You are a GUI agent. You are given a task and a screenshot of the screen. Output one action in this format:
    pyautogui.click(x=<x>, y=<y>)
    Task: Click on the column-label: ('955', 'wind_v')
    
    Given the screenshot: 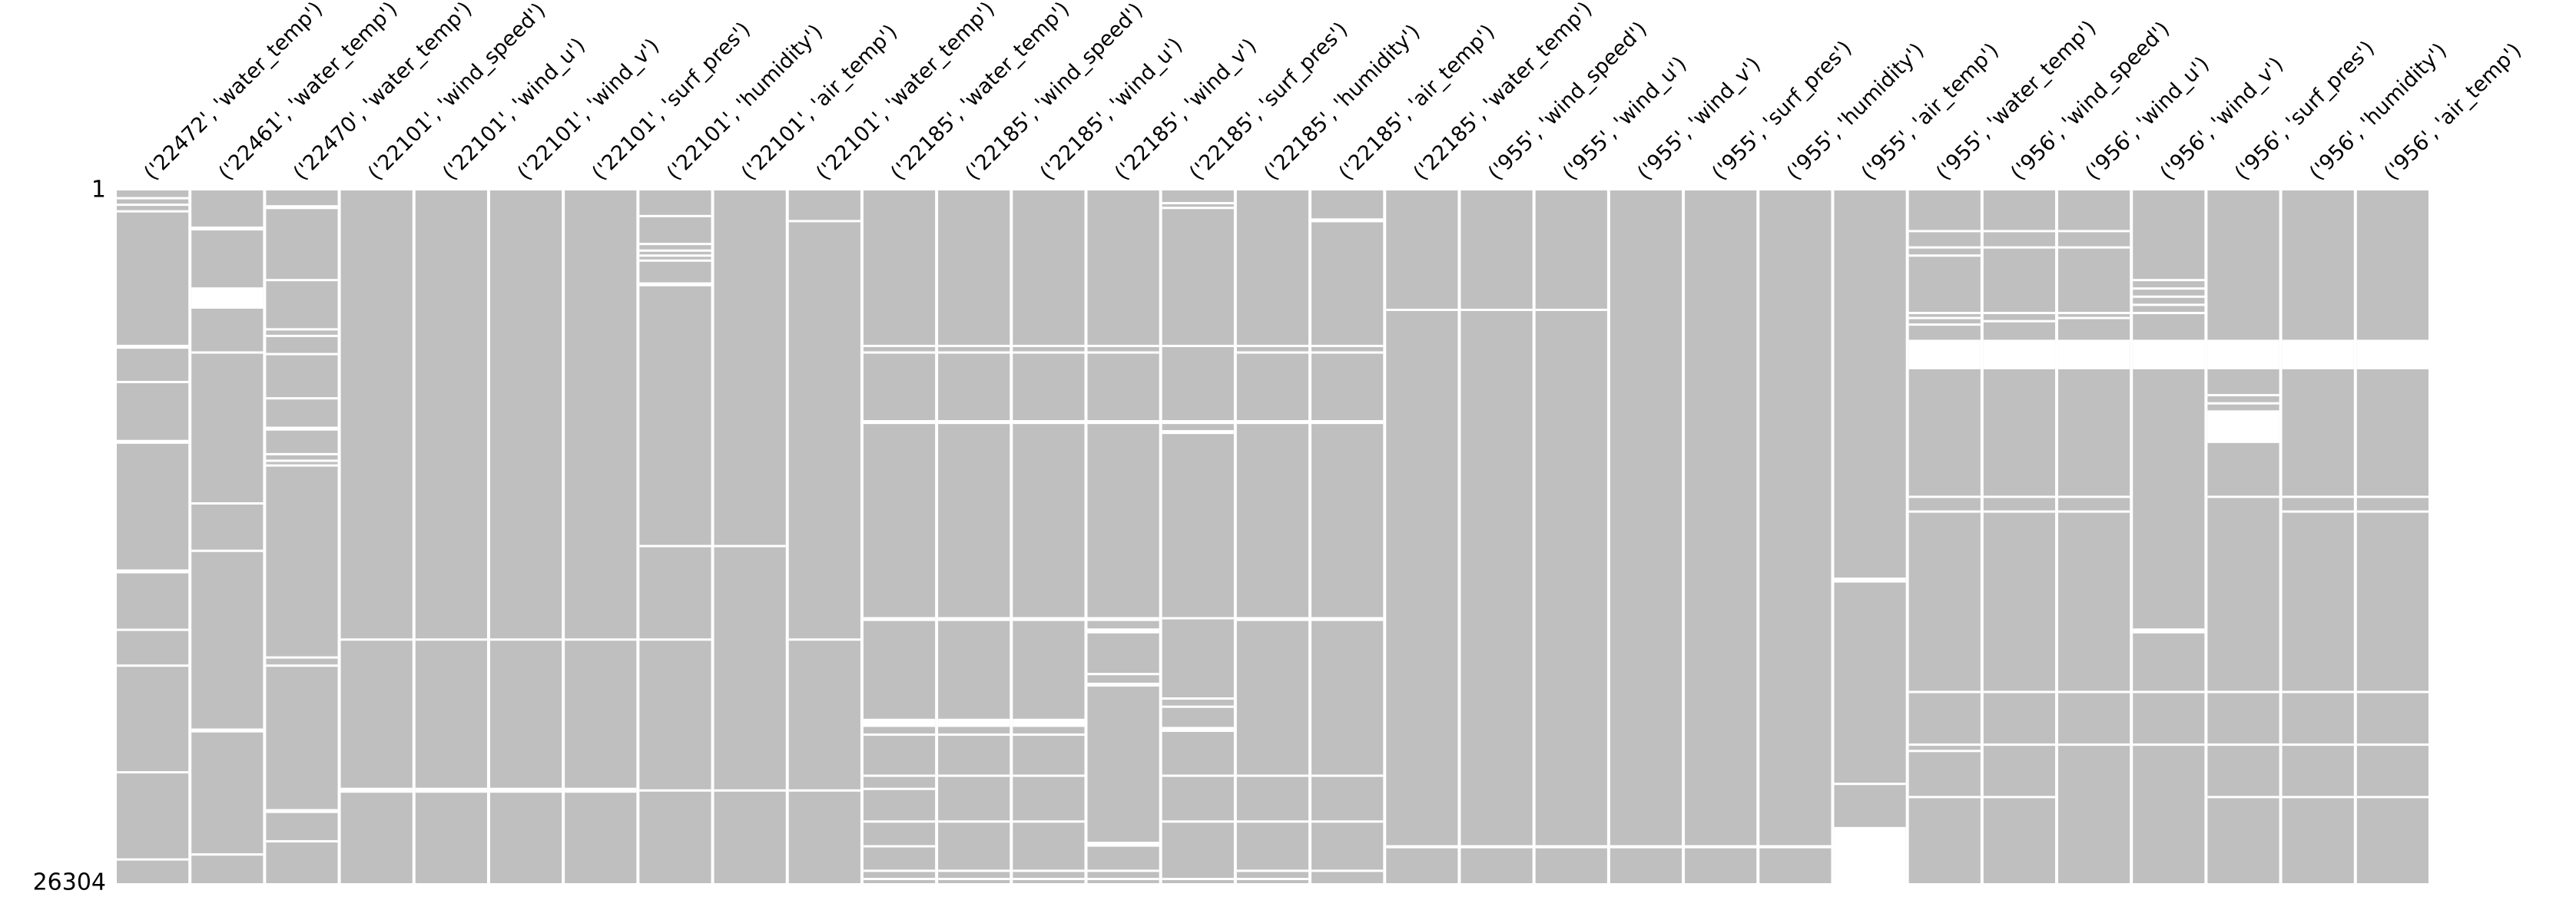 What is the action you would take?
    pyautogui.click(x=1699, y=119)
    